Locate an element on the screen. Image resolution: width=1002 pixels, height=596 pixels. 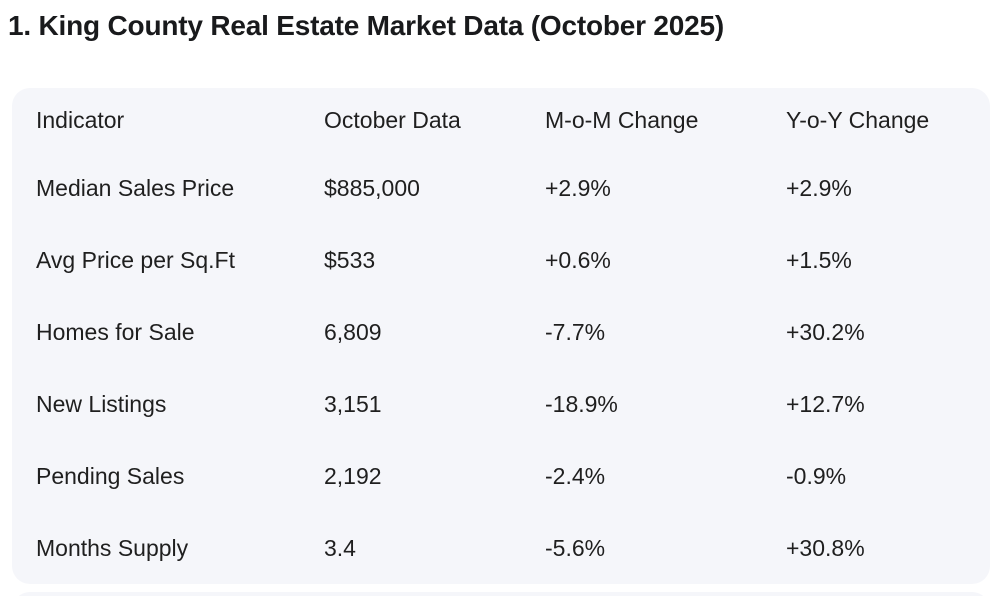
table-row: New Listings 3,151 -18.9% +12.7% is located at coordinates (501, 404).